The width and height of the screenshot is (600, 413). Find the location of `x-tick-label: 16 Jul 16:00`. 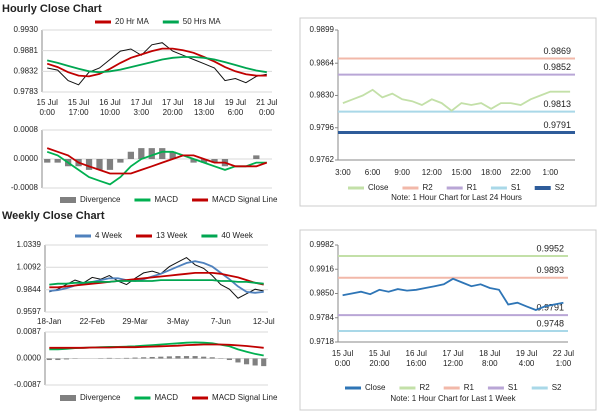

x-tick-label: 16 Jul 16:00 is located at coordinates (417, 358).